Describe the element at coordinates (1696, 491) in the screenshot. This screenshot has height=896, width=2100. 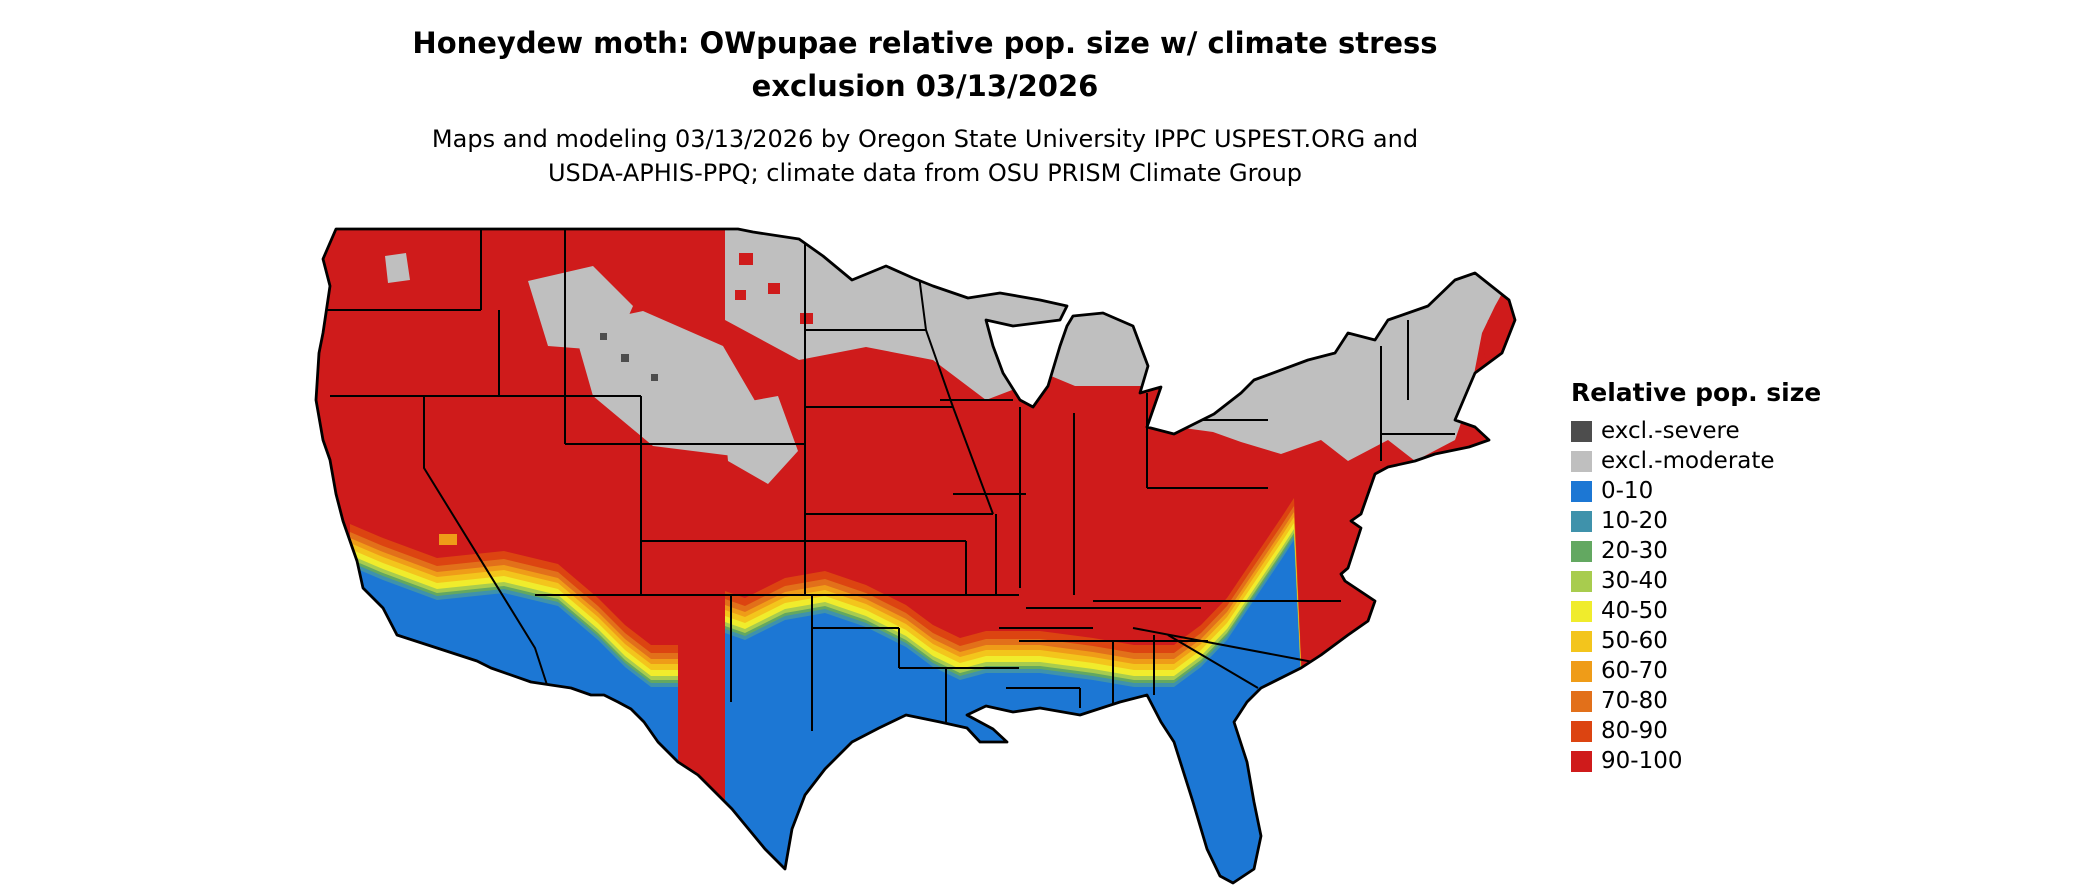
I see `legend-item-0-10: 0-10` at that location.